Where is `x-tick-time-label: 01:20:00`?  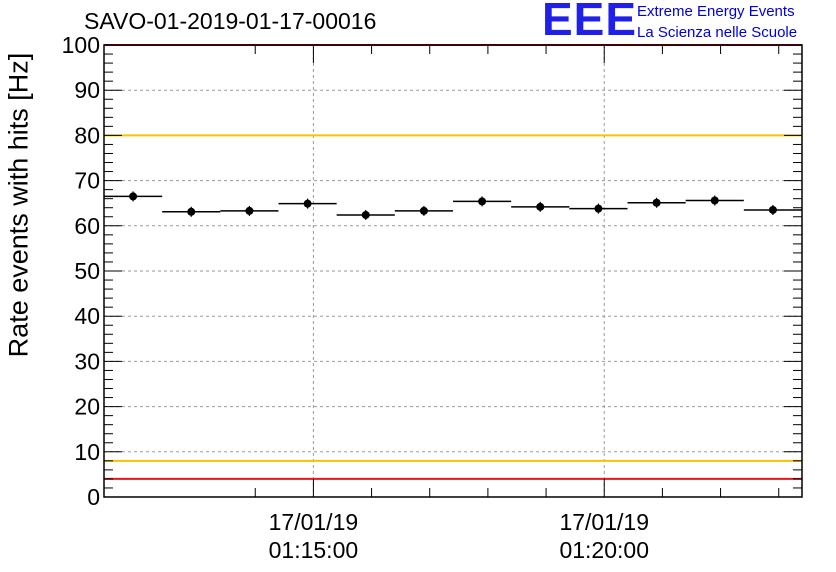 x-tick-time-label: 01:20:00 is located at coordinates (604, 550).